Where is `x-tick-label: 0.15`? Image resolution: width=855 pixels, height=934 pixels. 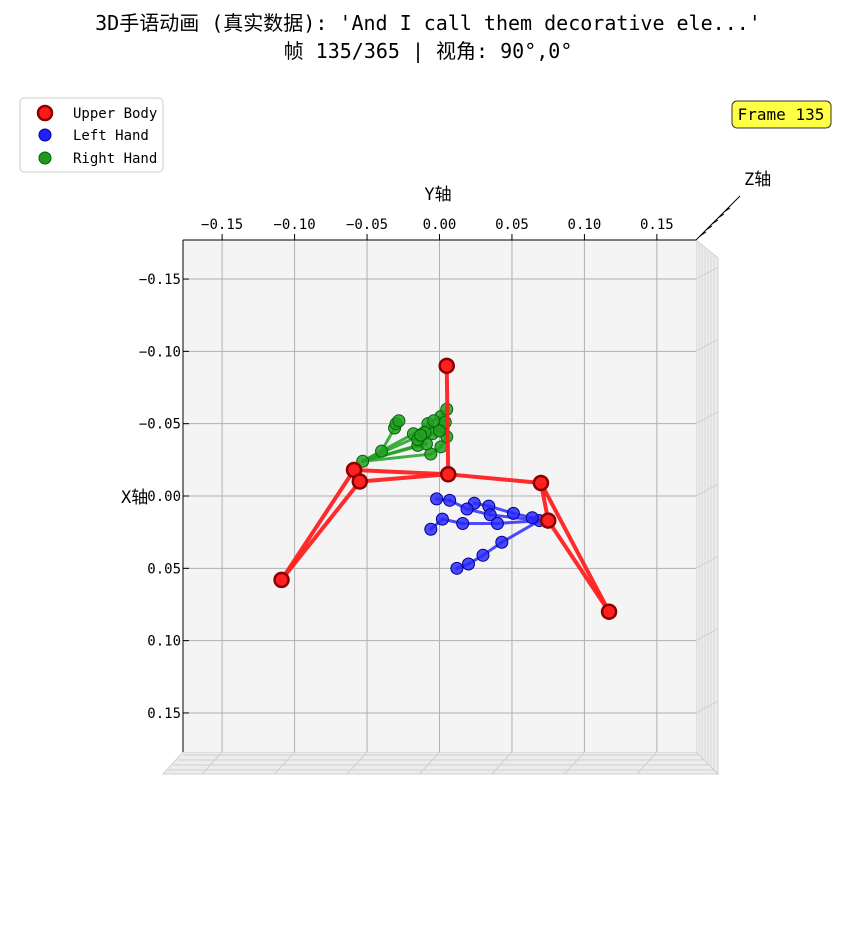 x-tick-label: 0.15 is located at coordinates (164, 714).